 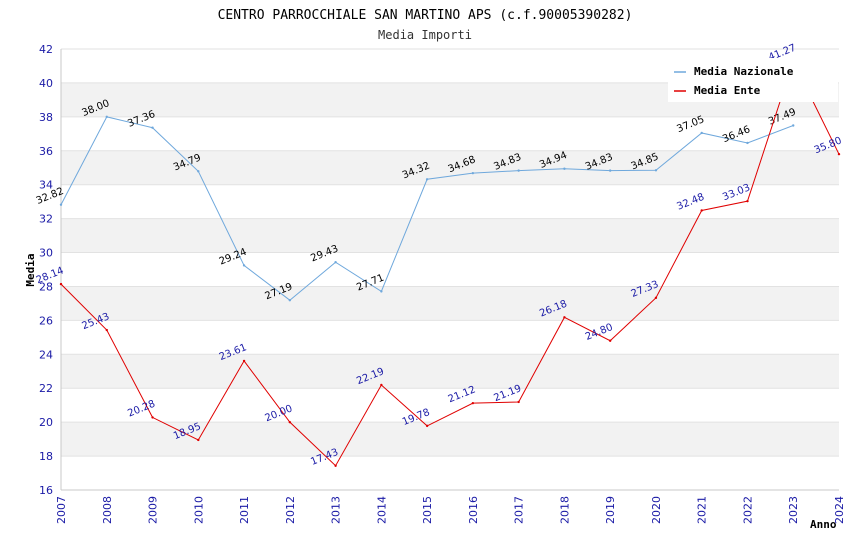 I want to click on y-tick-label: 38, so click(x=46, y=117).